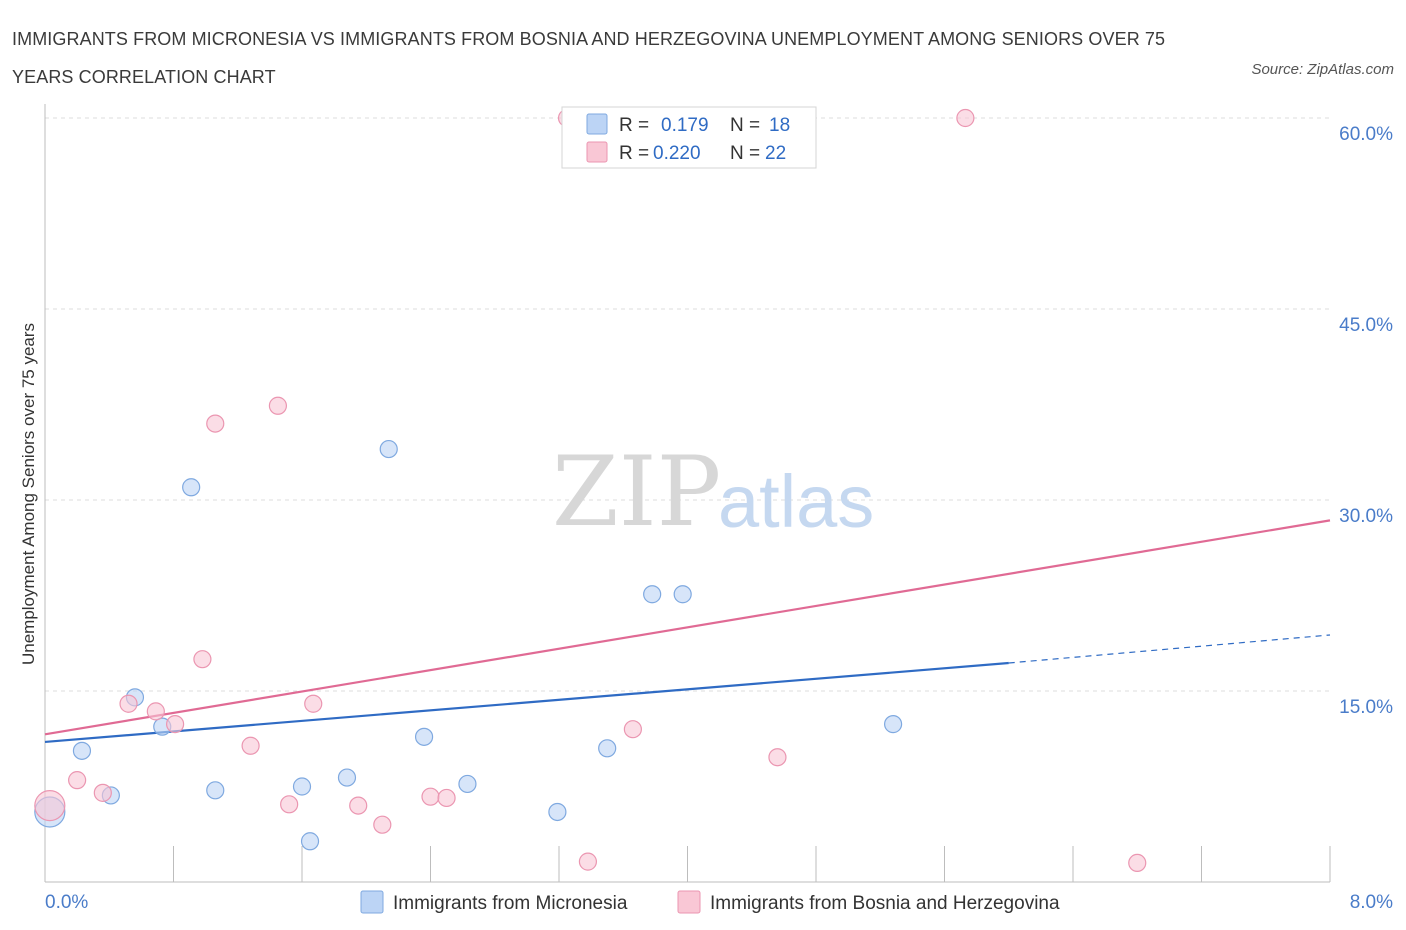  Describe the element at coordinates (1366, 325) in the screenshot. I see `y-tick-label: 45.0%` at that location.